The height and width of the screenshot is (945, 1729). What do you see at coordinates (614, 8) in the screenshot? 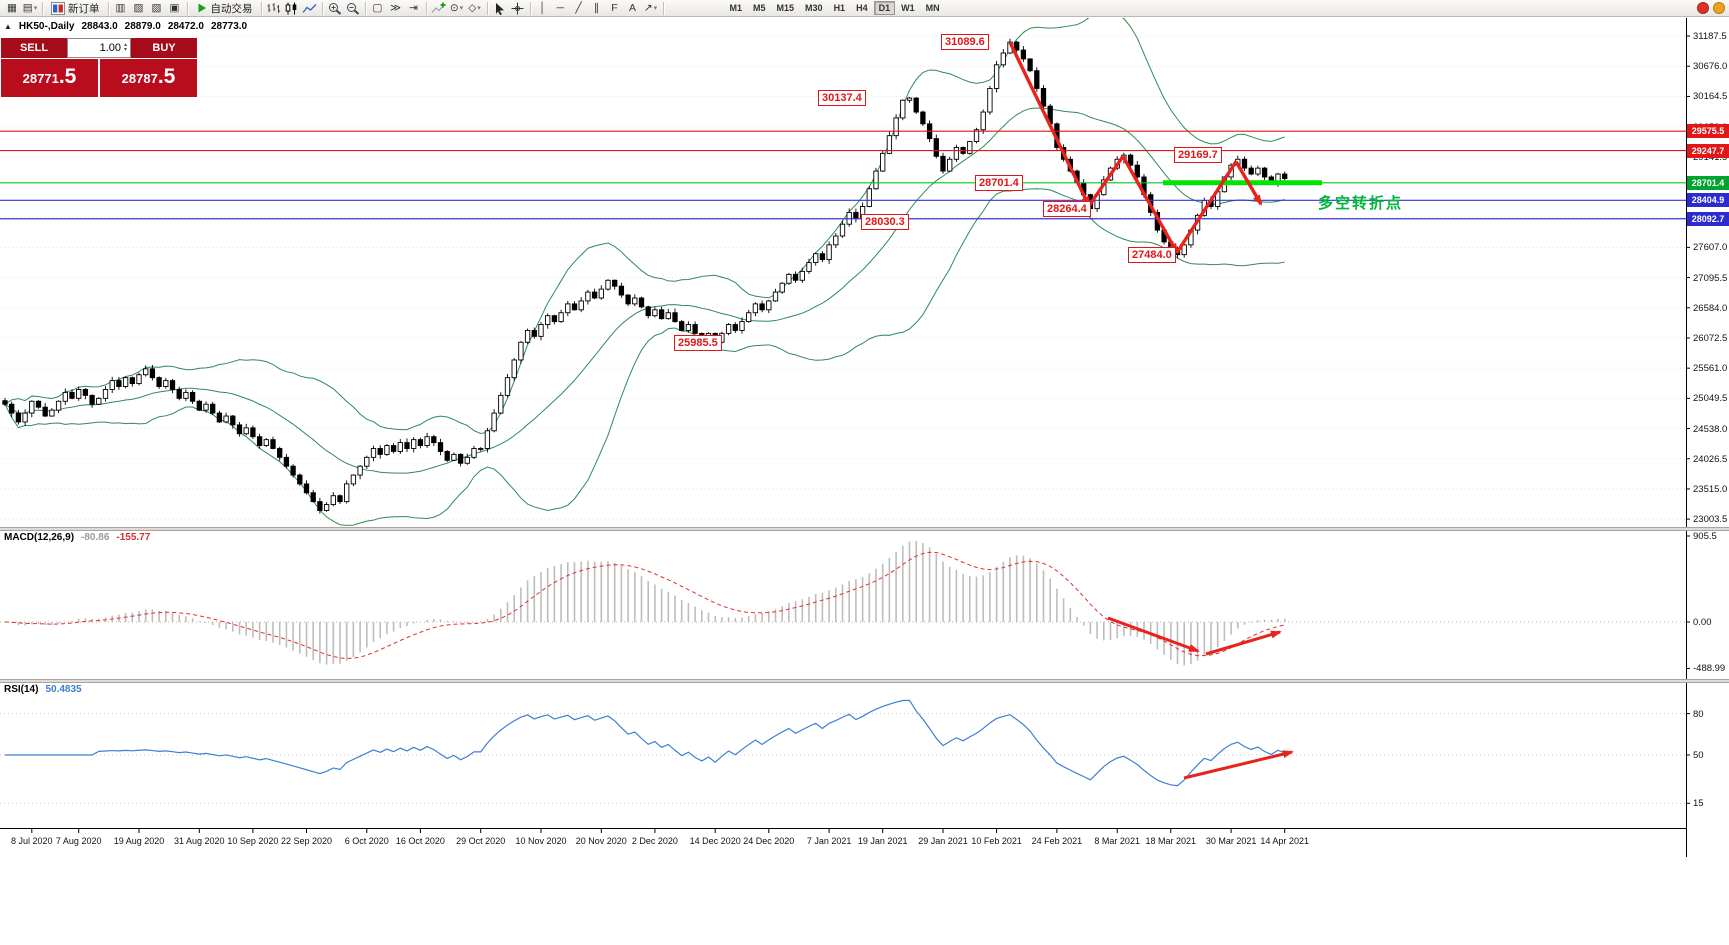
I see `fibonacci-icon: F` at bounding box center [614, 8].